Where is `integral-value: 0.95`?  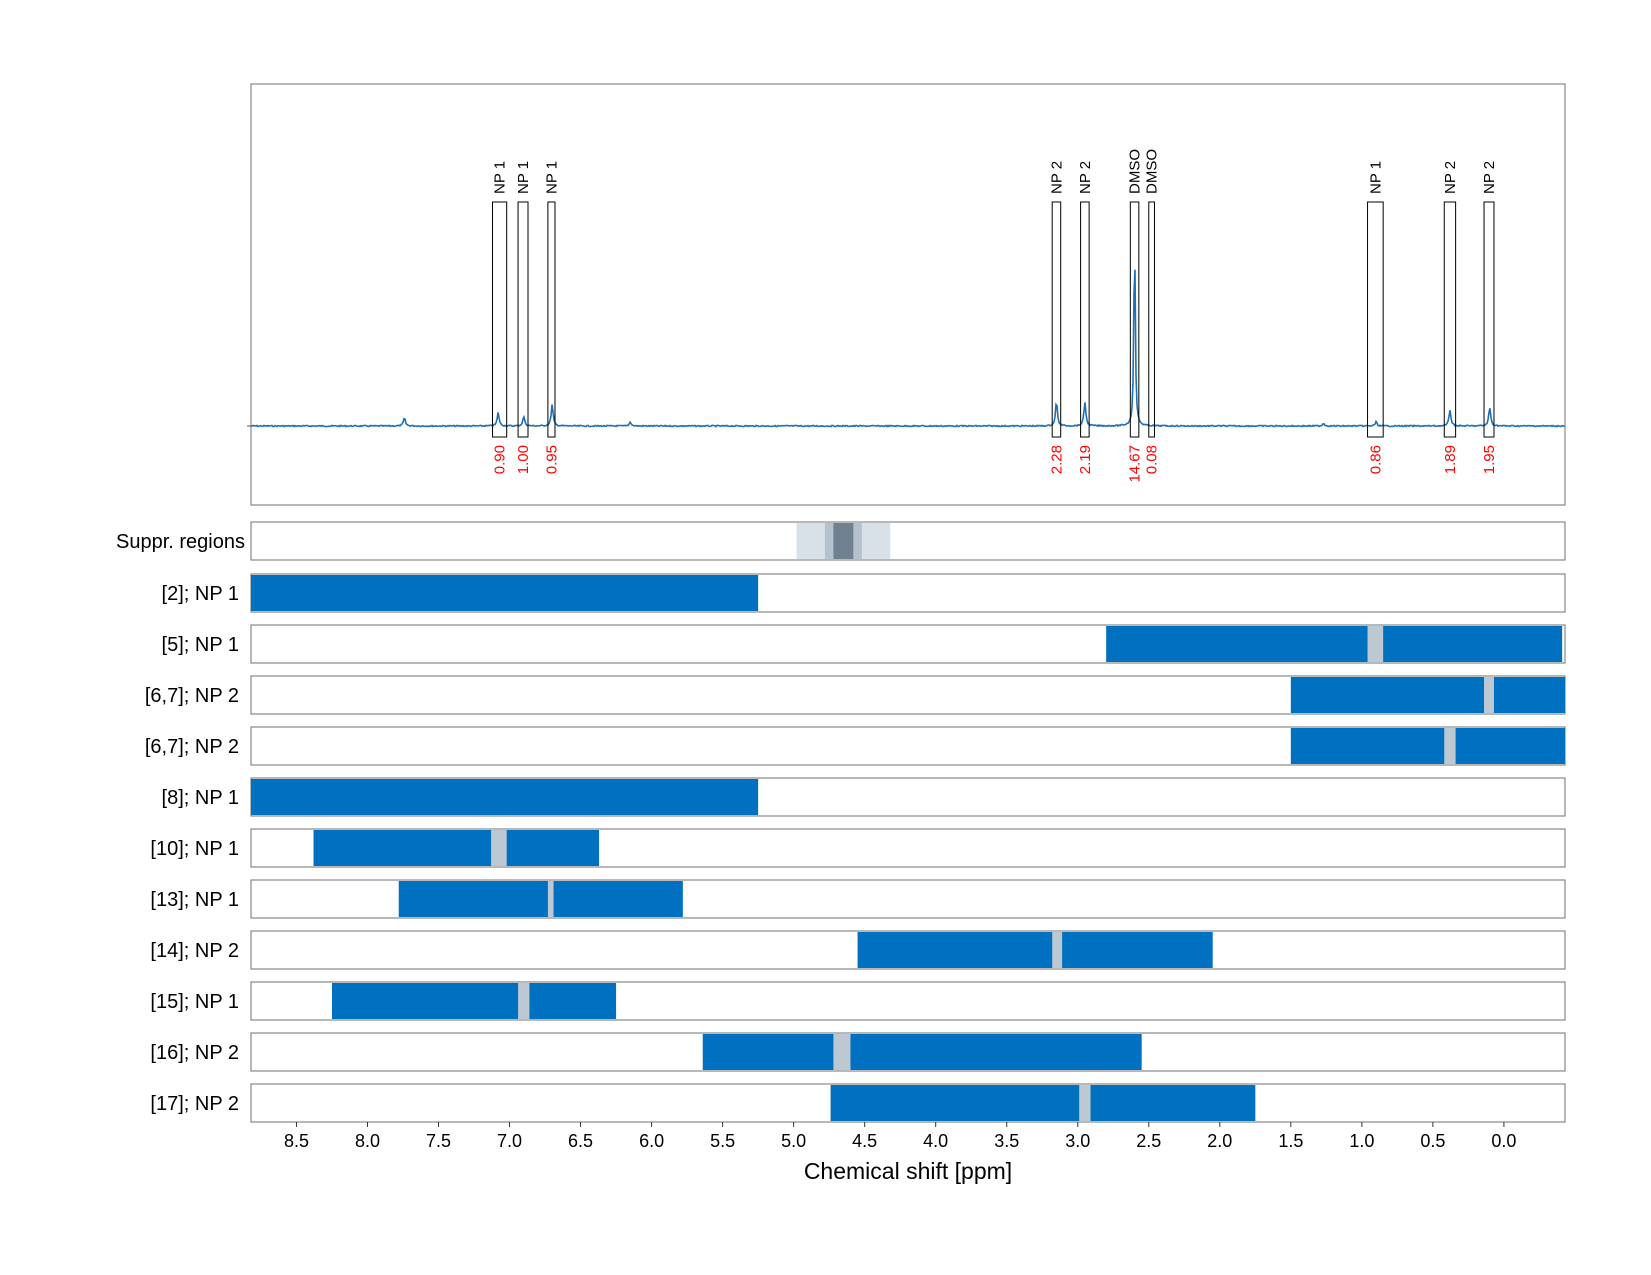
integral-value: 0.95 is located at coordinates (551, 459).